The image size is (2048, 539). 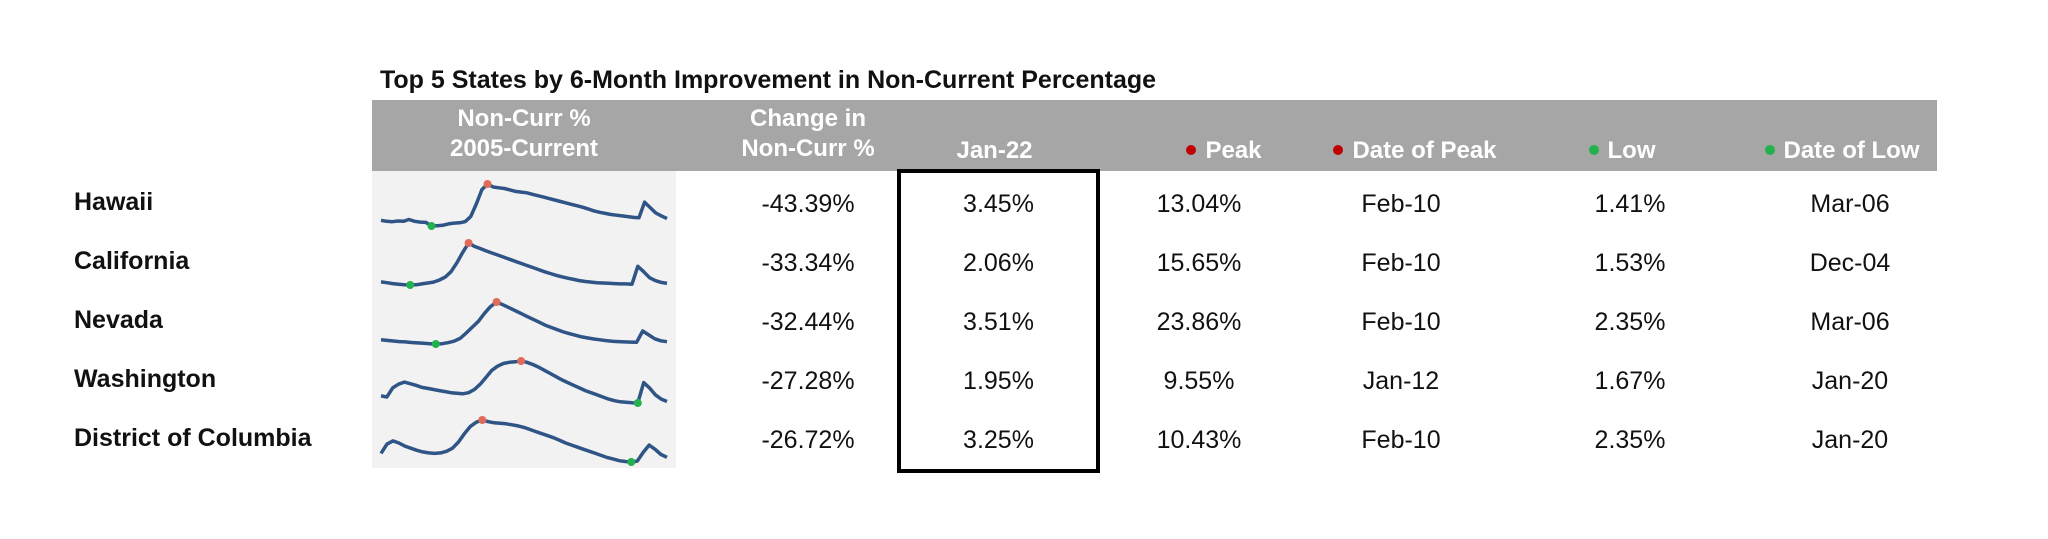 What do you see at coordinates (145, 379) in the screenshot?
I see `row-label: Washington` at bounding box center [145, 379].